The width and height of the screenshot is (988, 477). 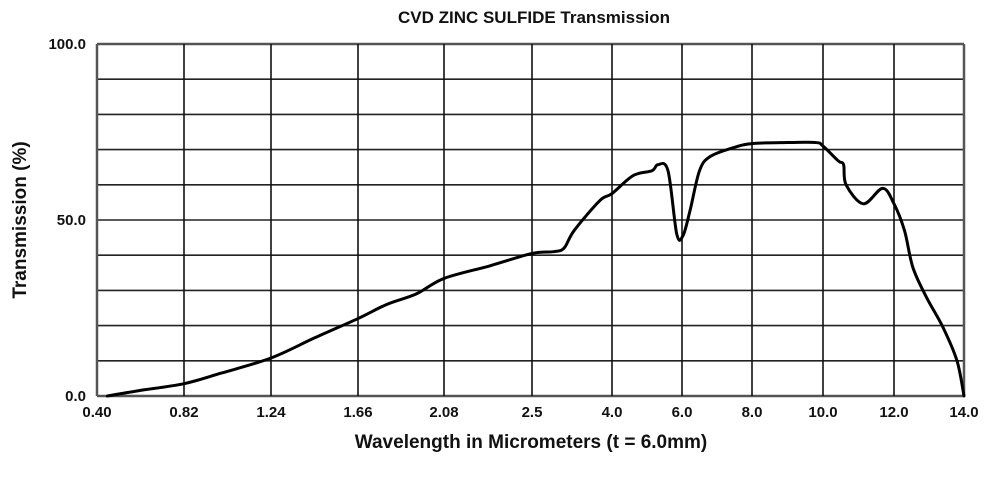 What do you see at coordinates (963, 412) in the screenshot?
I see `x-tick-label: 14.0` at bounding box center [963, 412].